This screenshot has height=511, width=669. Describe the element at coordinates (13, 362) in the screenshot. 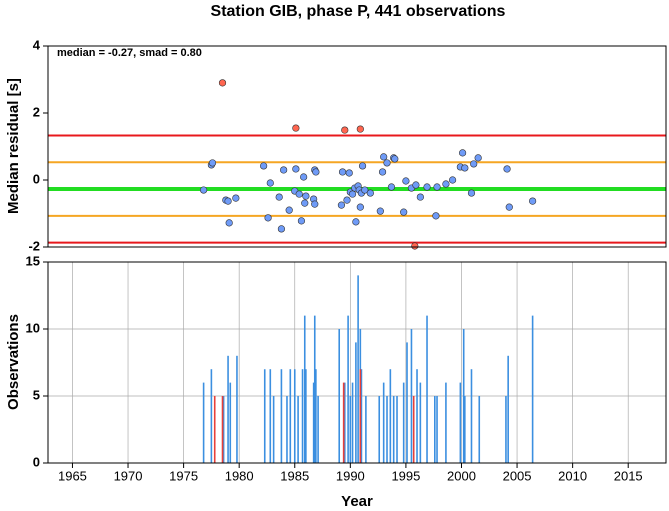

I see `y-axis-label: Observations` at that location.